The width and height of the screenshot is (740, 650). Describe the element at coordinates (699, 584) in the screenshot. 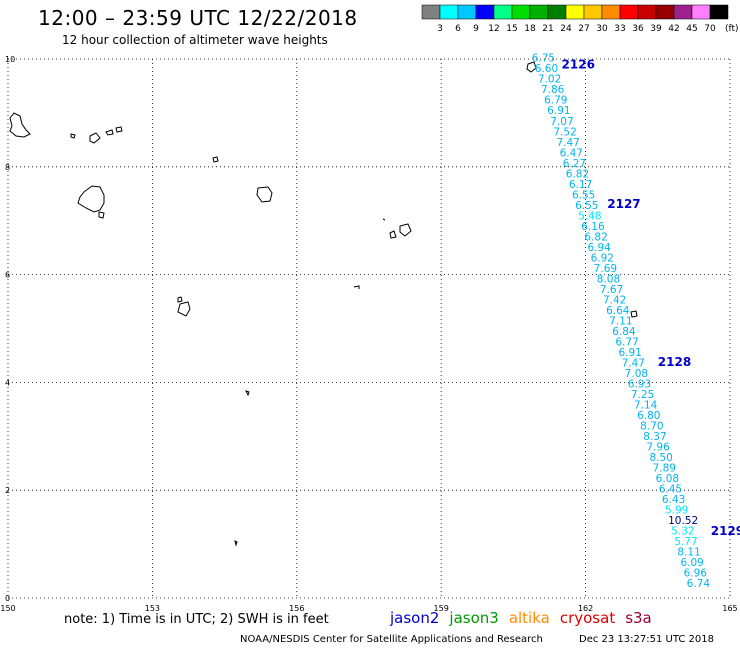

I see `wave-height-value: 6.74` at that location.